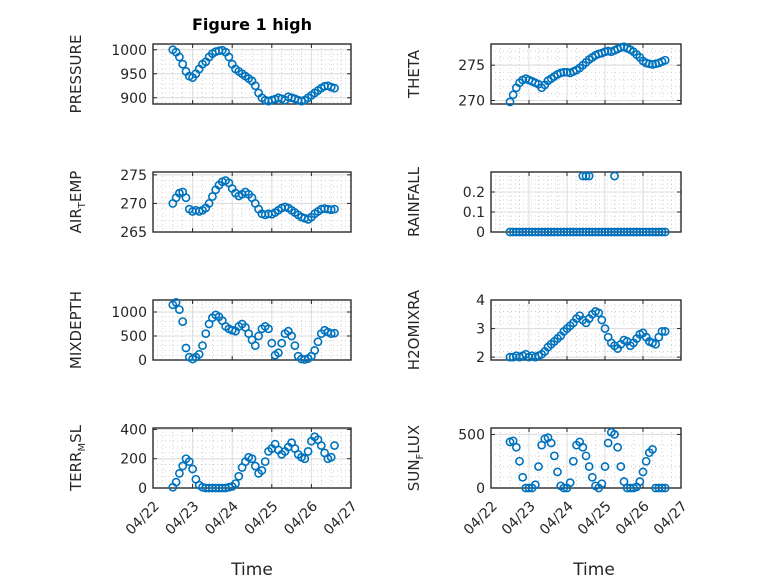  I want to click on x-axis-label-left: Time, so click(251, 570).